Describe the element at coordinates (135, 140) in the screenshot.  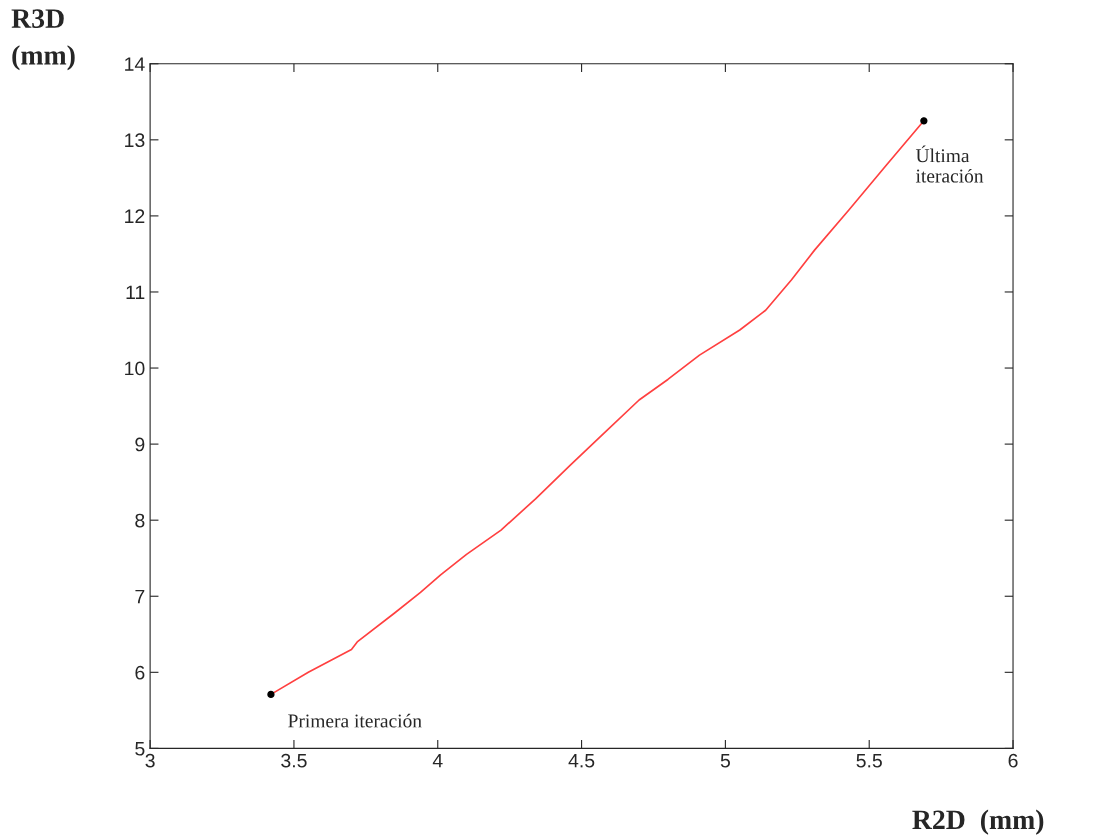
I see `y-tick-label: 13` at that location.